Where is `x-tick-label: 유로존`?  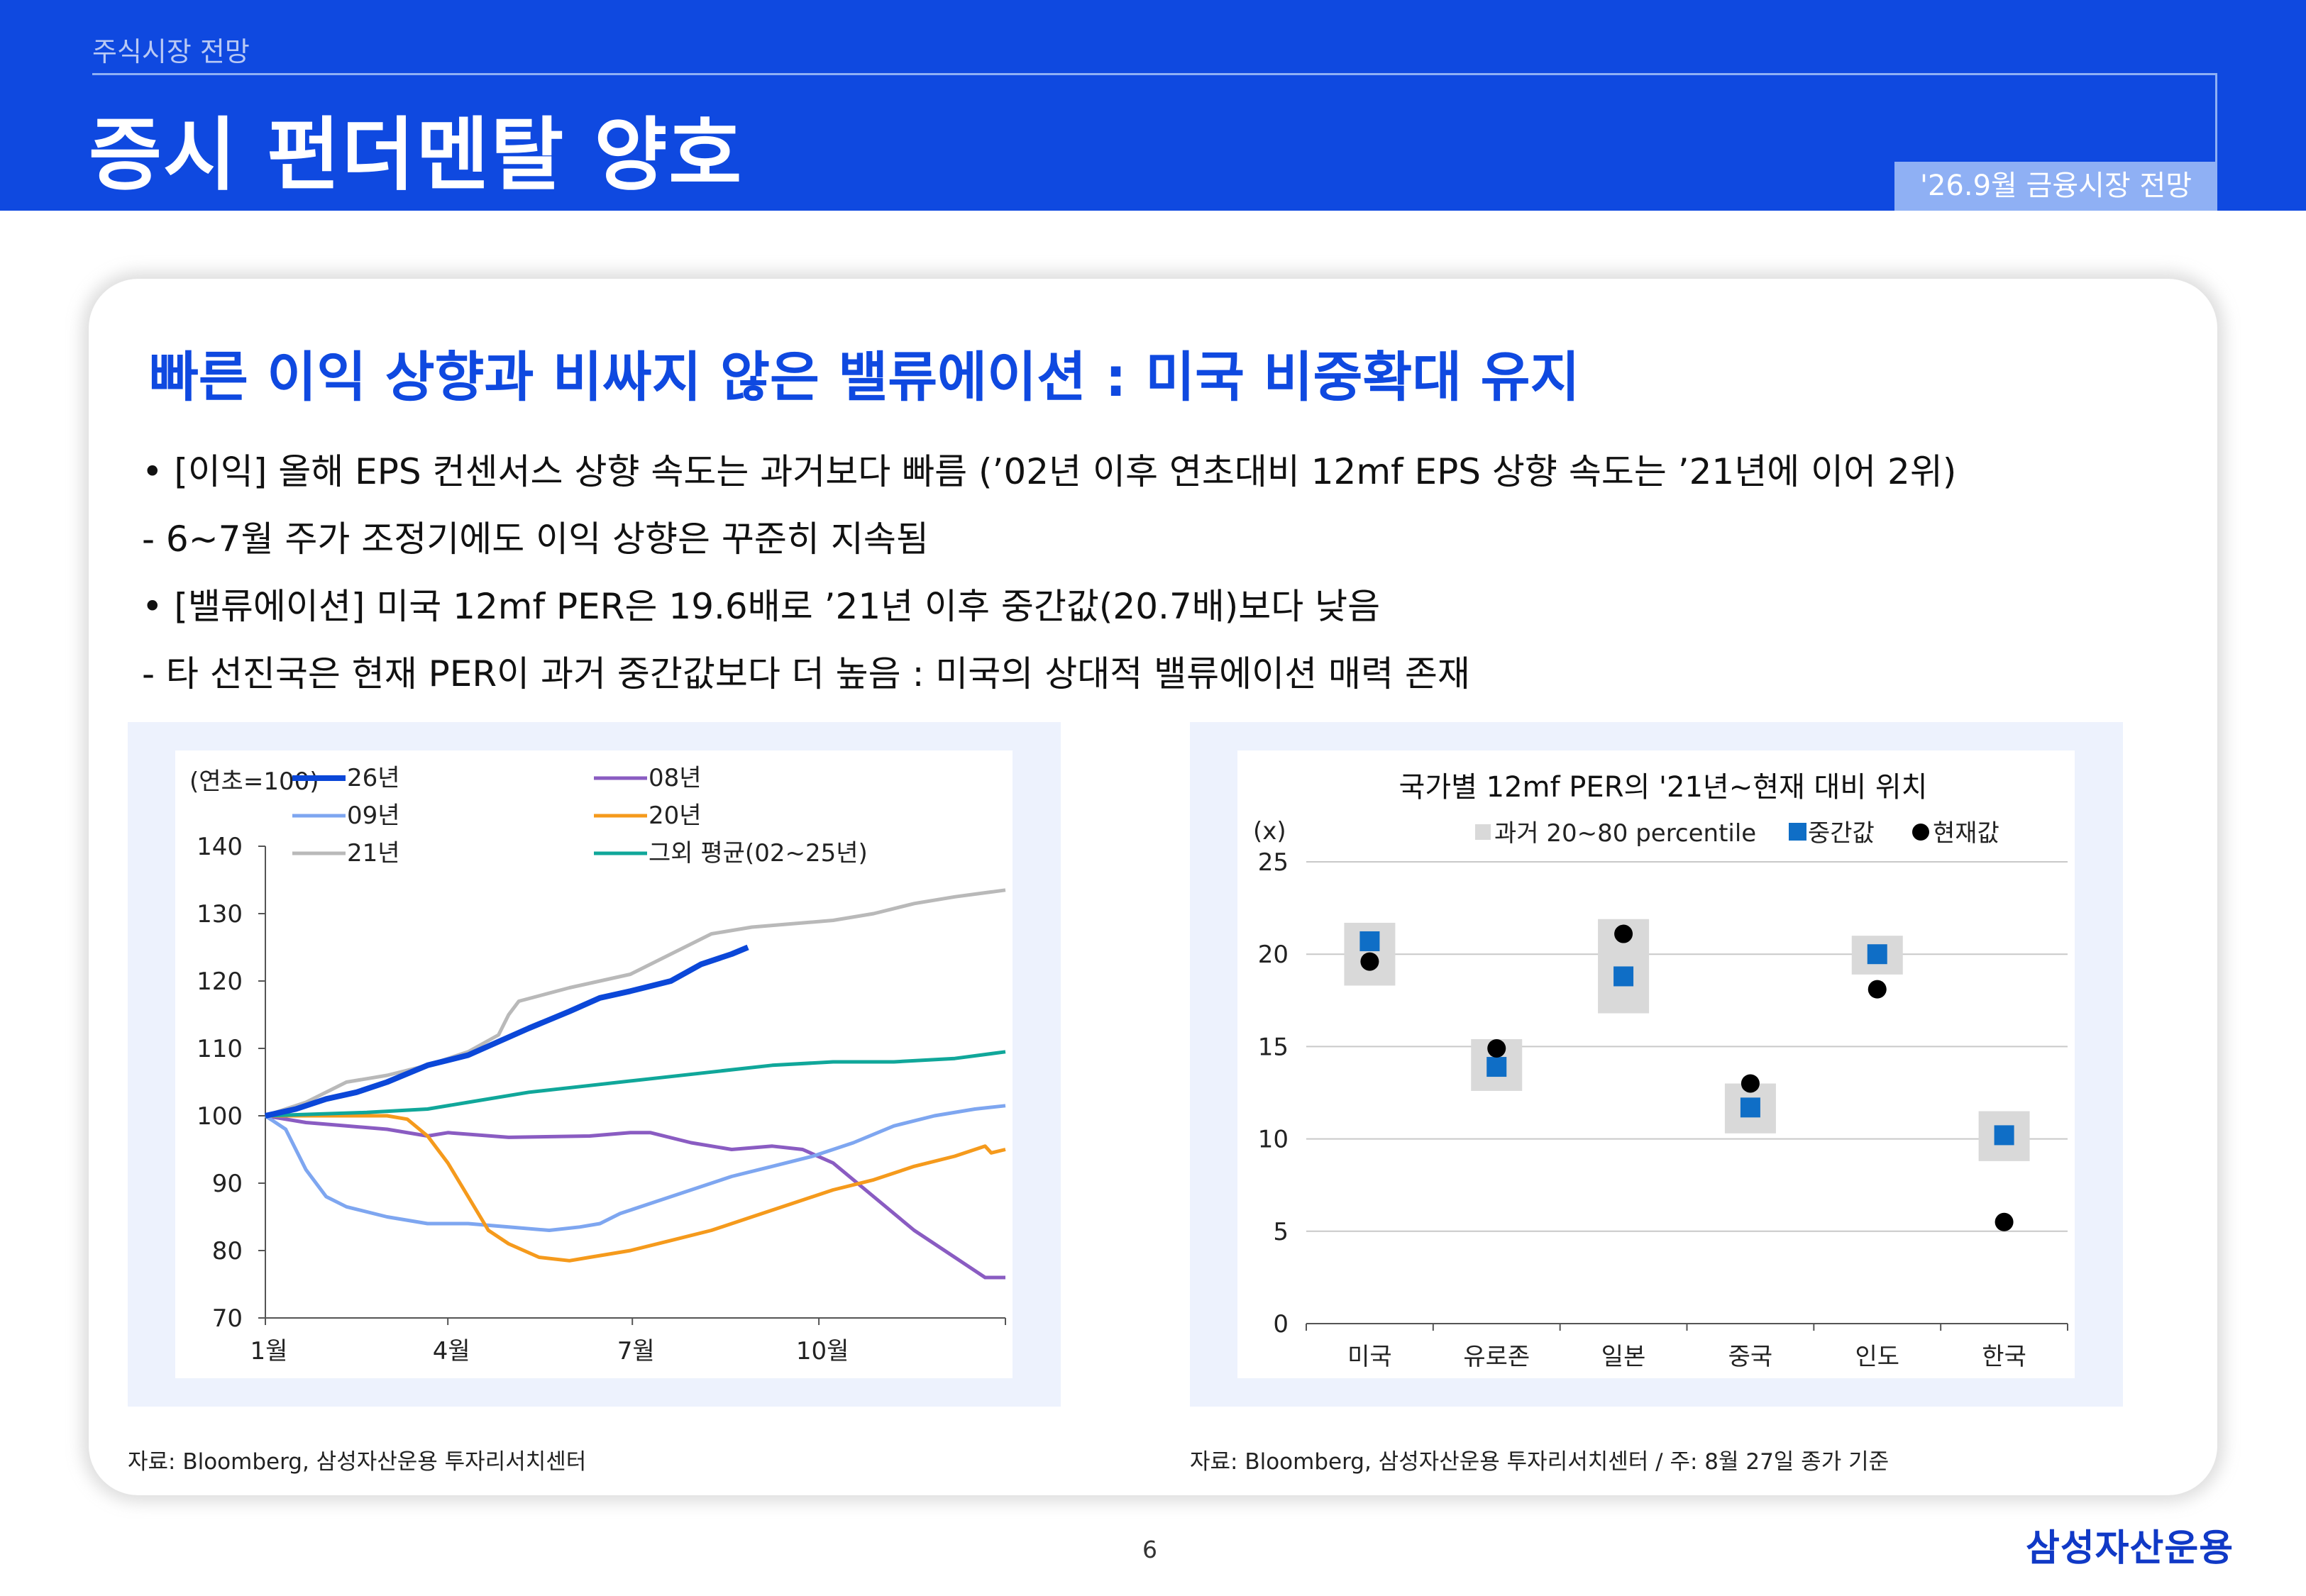 x-tick-label: 유로존 is located at coordinates (1496, 1357).